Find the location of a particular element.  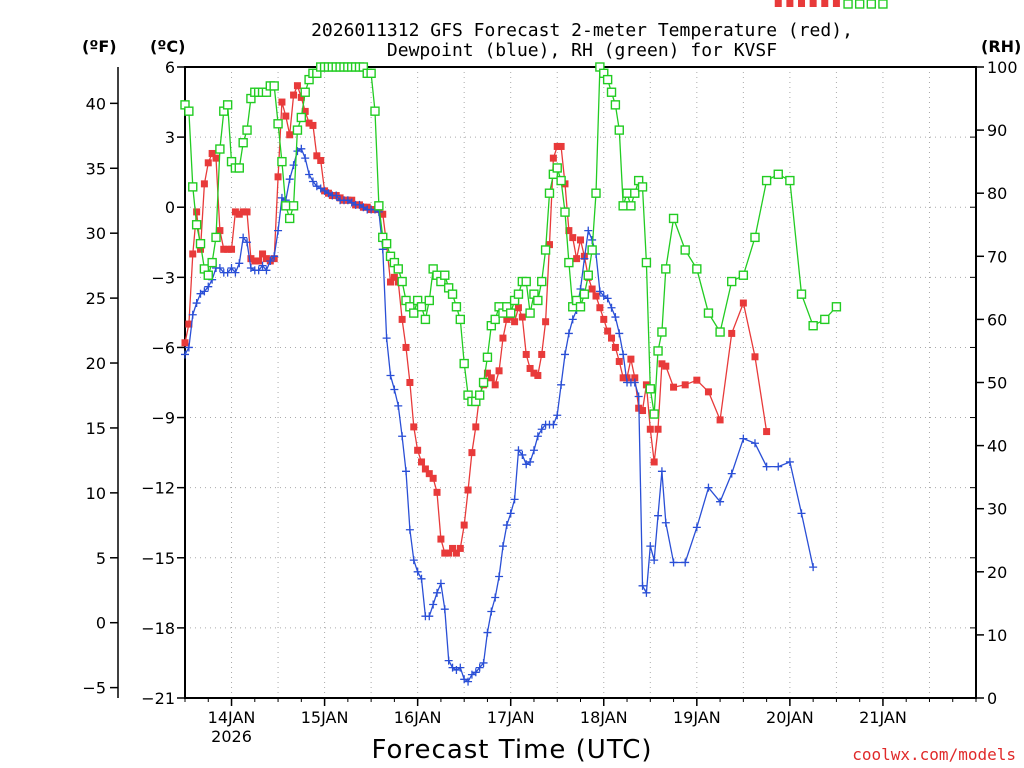

x-tick-label: 18JAN is located at coordinates (604, 717).